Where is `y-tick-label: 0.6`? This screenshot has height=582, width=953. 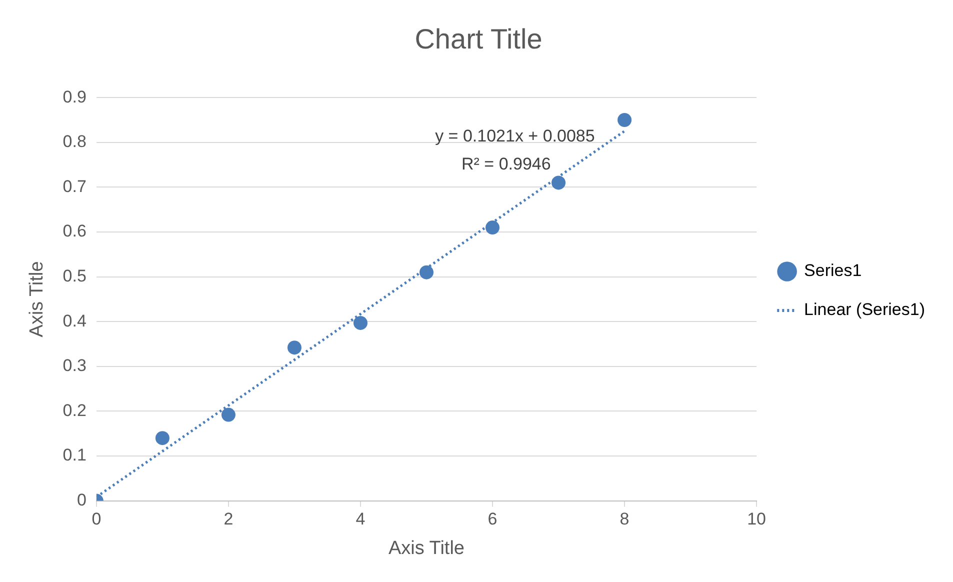
y-tick-label: 0.6 is located at coordinates (74, 231).